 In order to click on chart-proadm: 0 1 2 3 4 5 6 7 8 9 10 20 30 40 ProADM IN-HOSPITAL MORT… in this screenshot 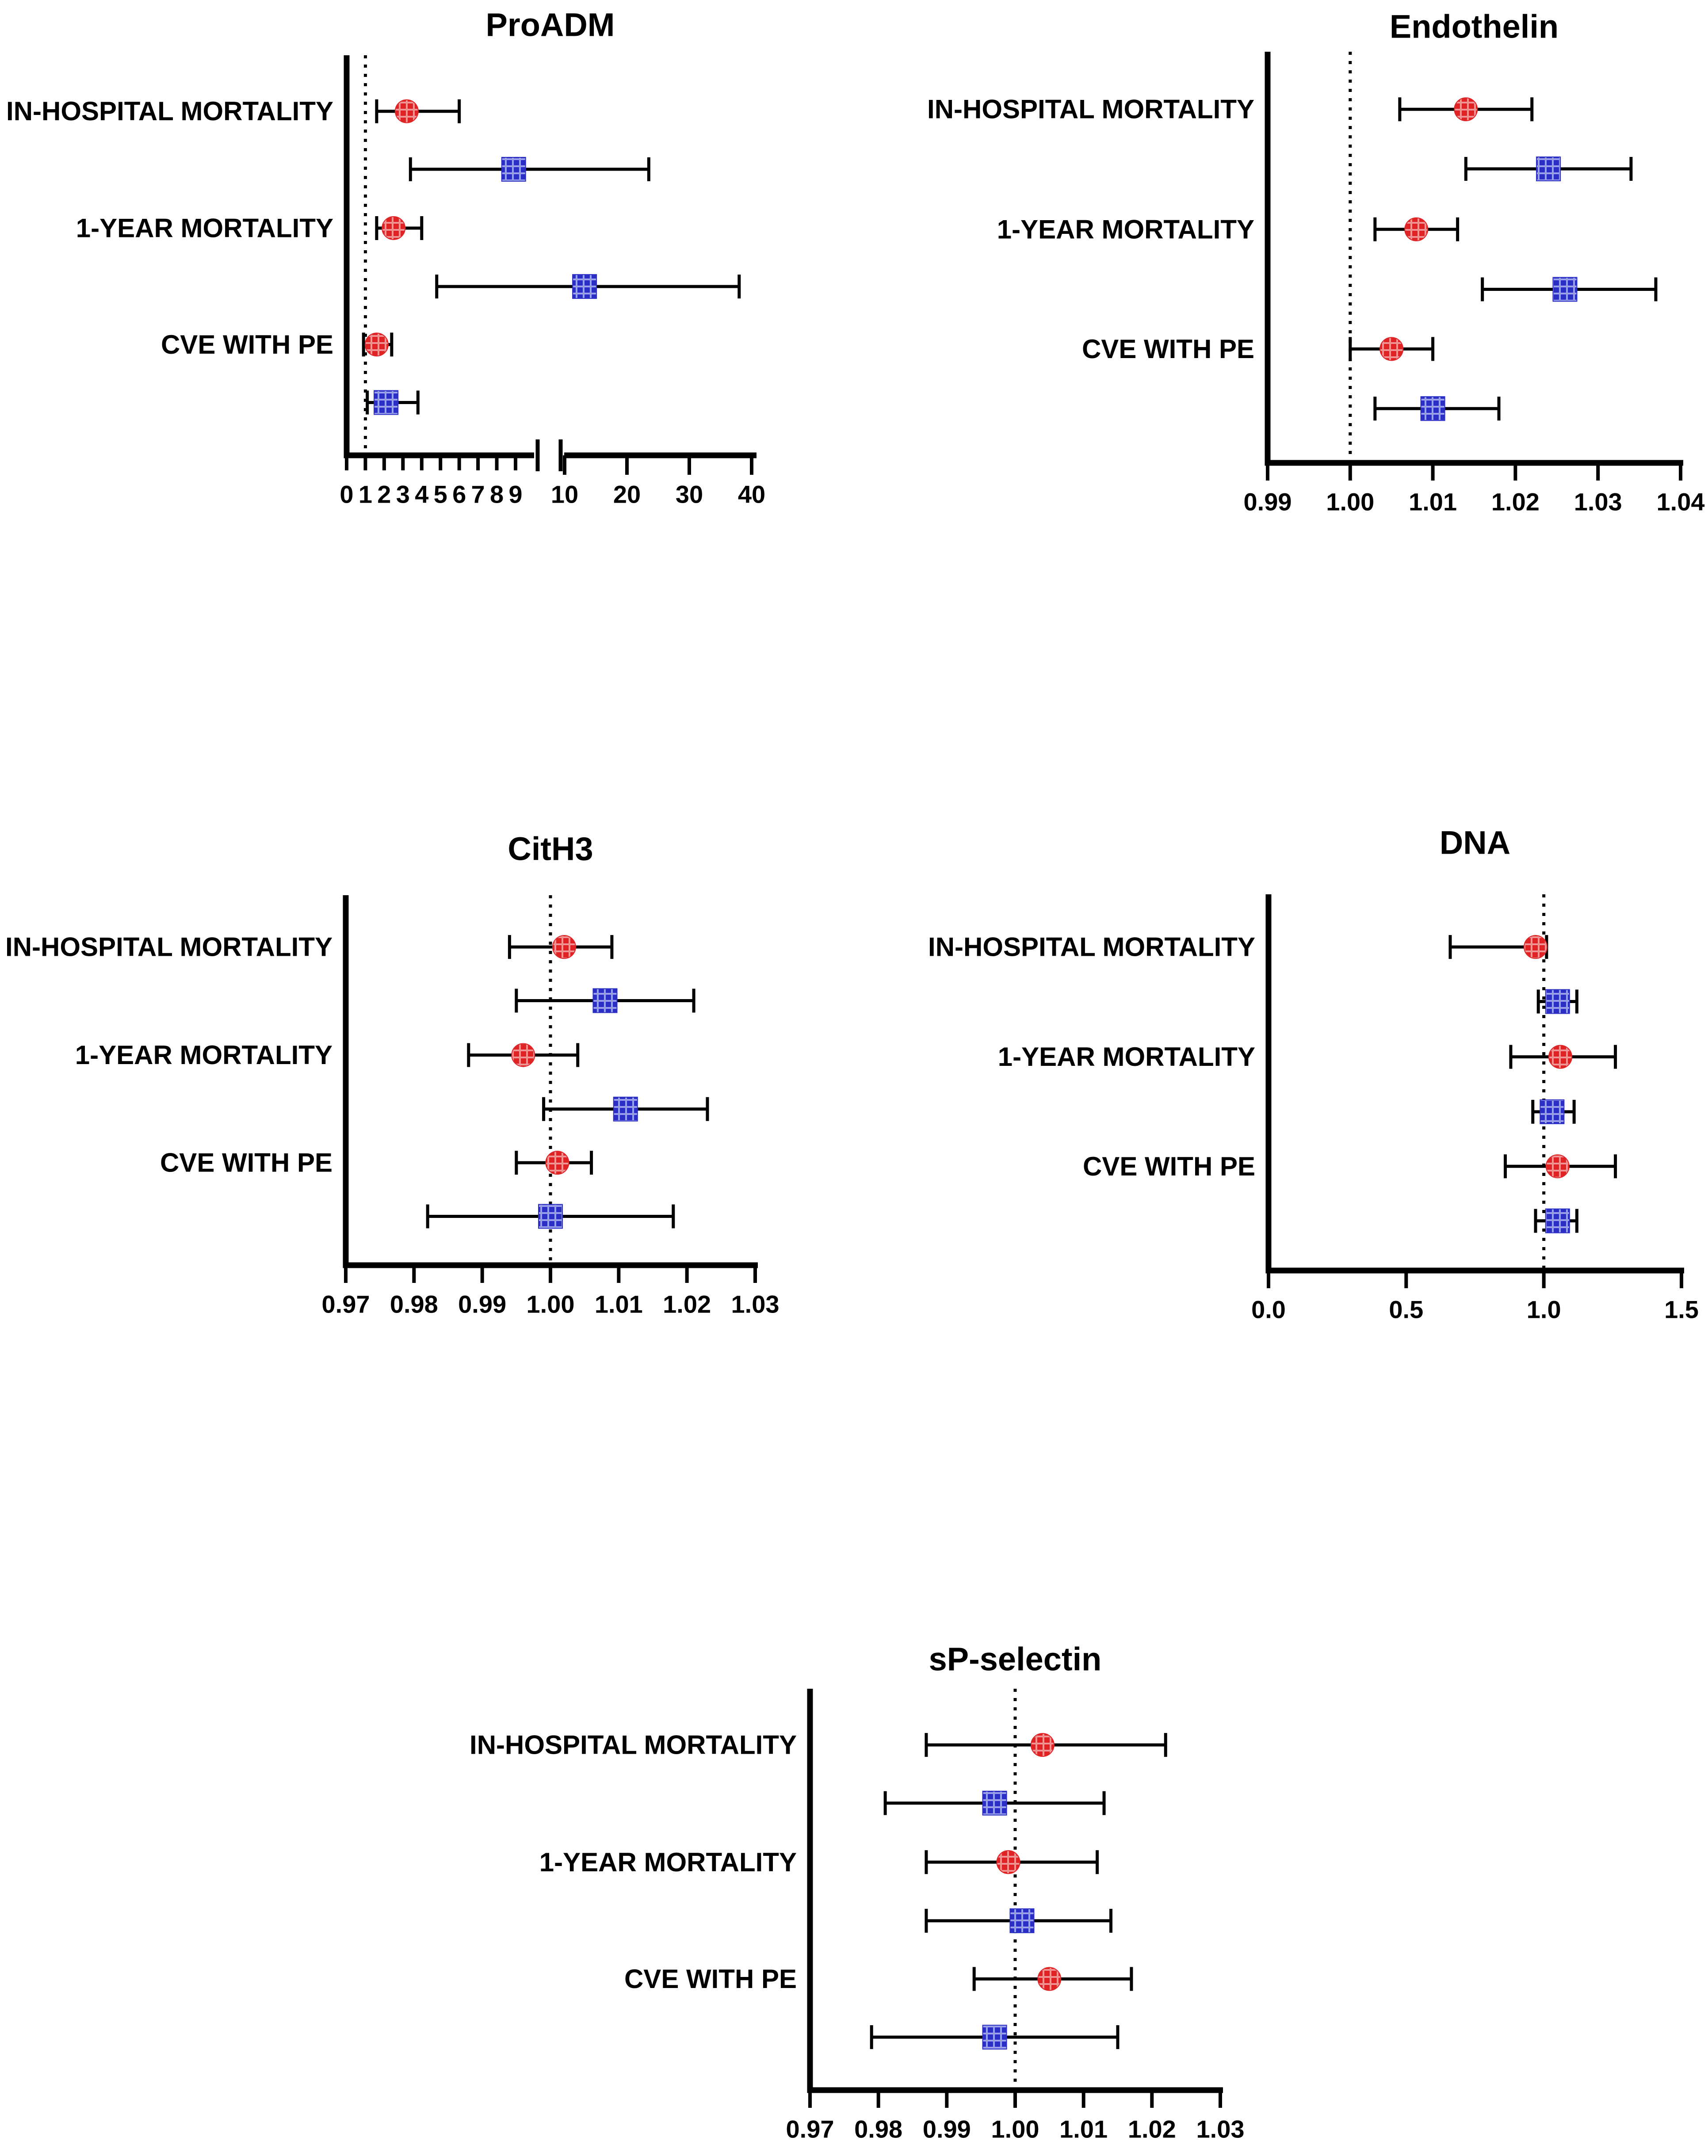, I will do `click(385, 257)`.